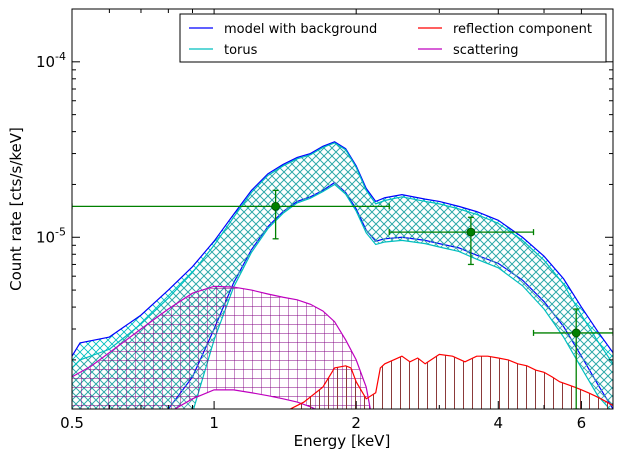 The height and width of the screenshot is (463, 624). I want to click on x-tick-label: 2, so click(356, 423).